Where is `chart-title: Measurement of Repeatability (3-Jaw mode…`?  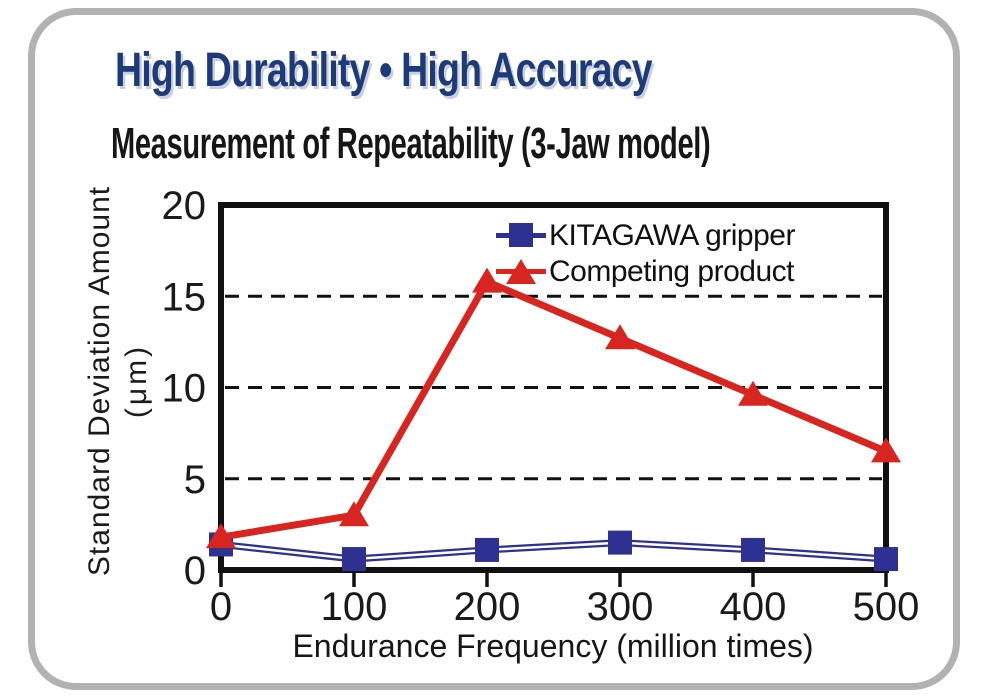 chart-title: Measurement of Repeatability (3-Jaw mode… is located at coordinates (411, 143).